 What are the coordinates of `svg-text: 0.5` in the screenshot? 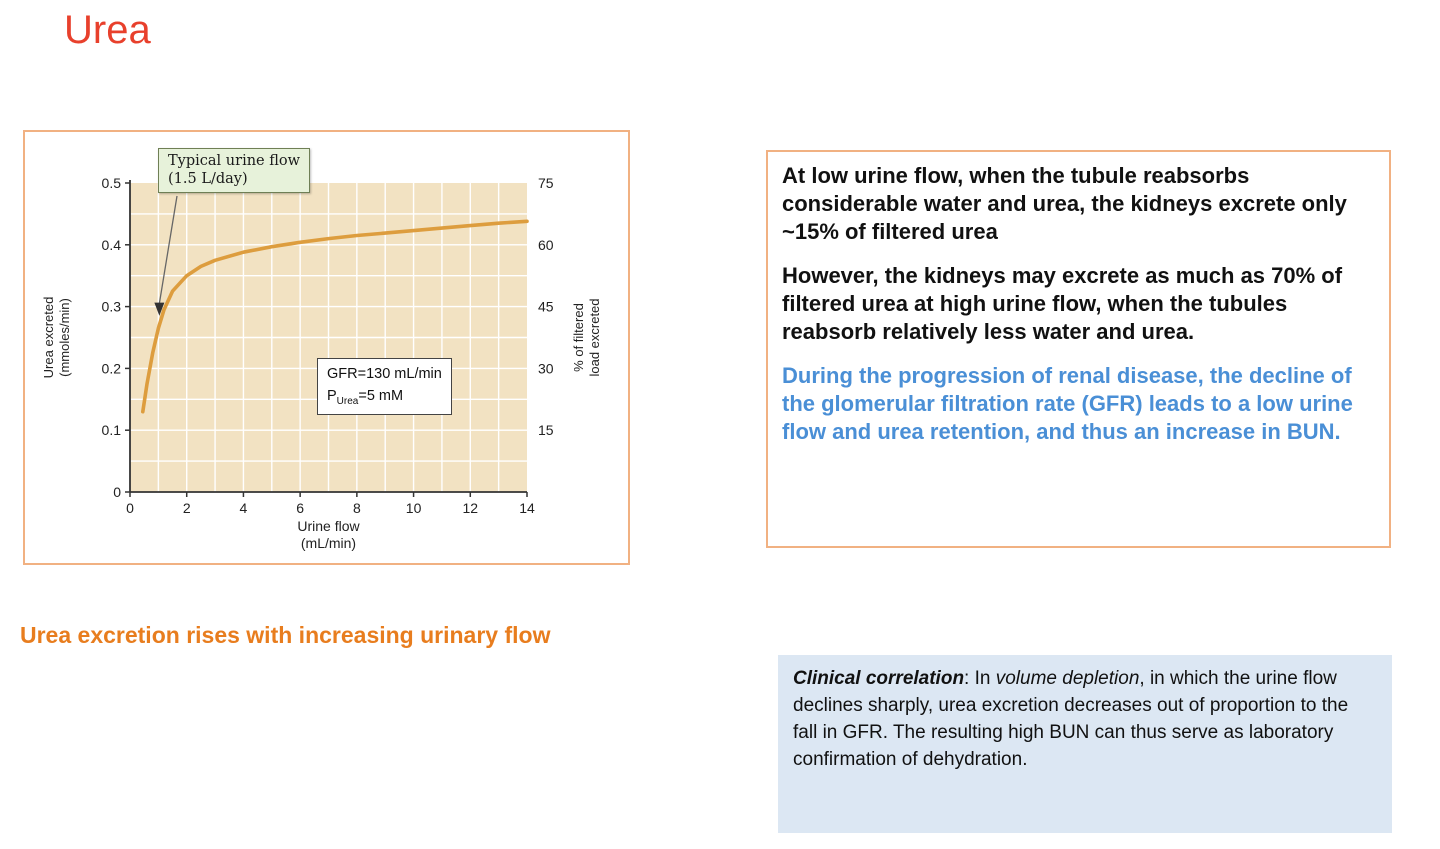 It's located at (112, 183).